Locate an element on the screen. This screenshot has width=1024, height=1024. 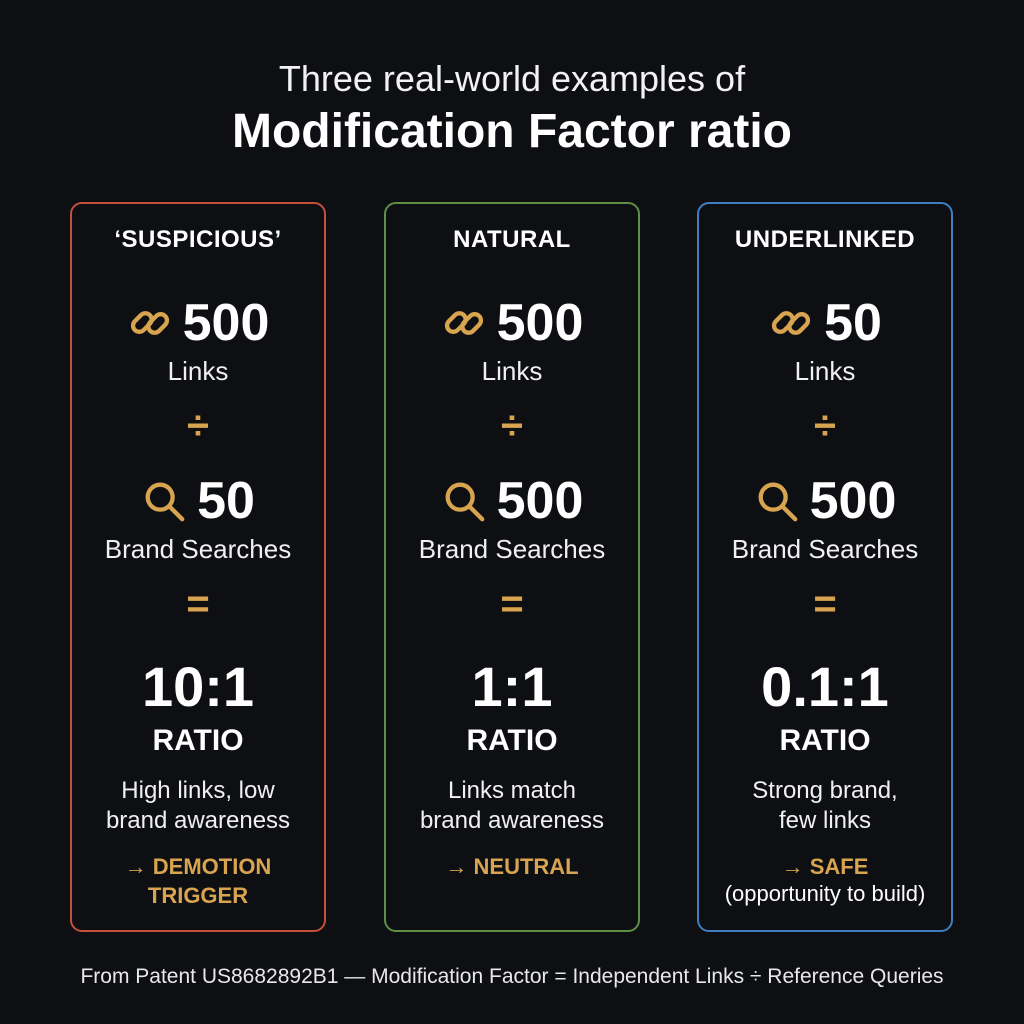
description-line-1: High links, low is located at coordinates (198, 790).